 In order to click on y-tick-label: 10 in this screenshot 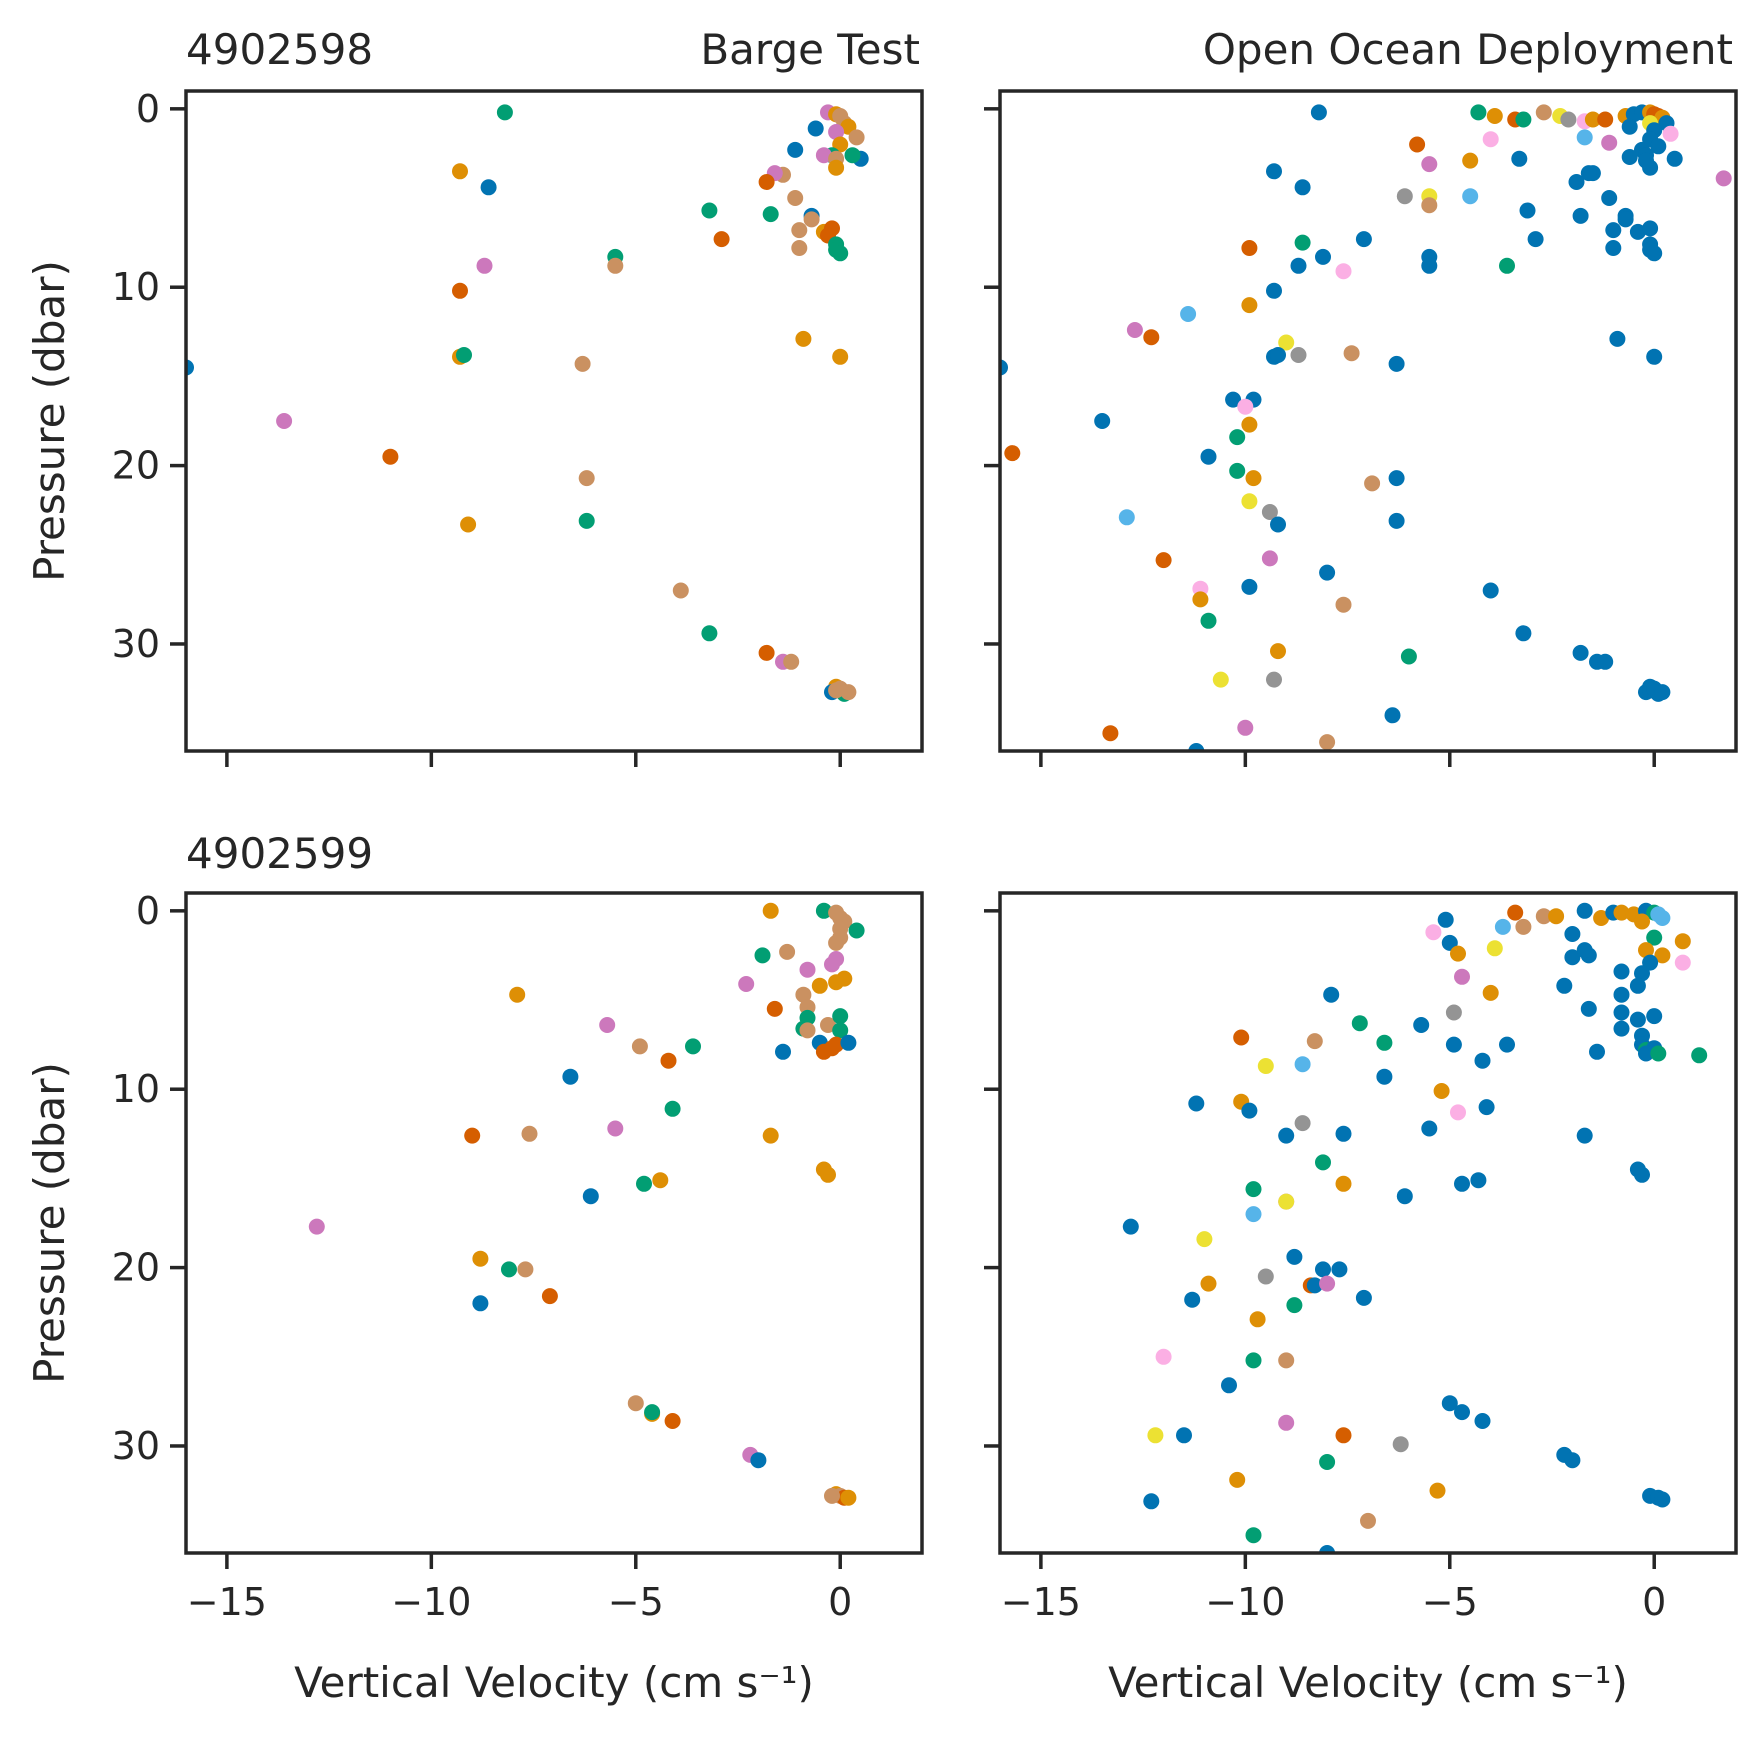, I will do `click(136, 287)`.